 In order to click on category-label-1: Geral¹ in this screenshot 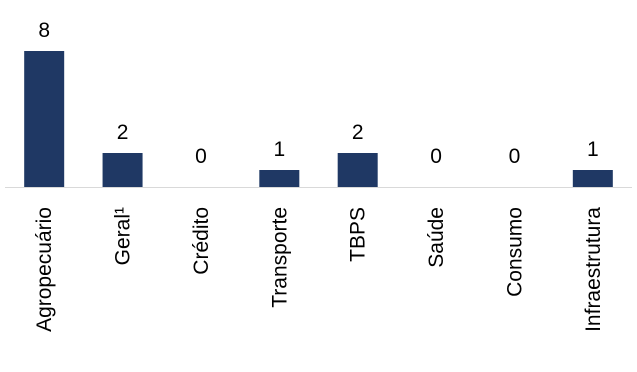, I will do `click(123, 236)`.